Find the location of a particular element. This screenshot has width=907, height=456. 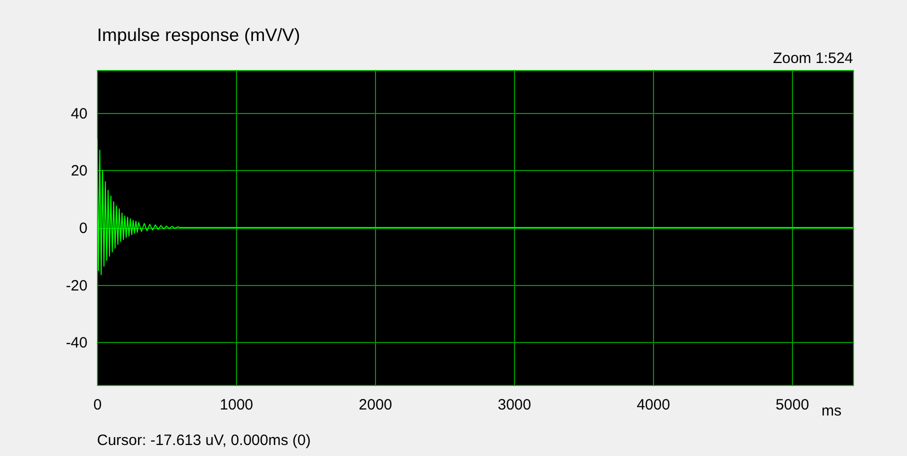

x-tick-label: 2000 is located at coordinates (375, 405).